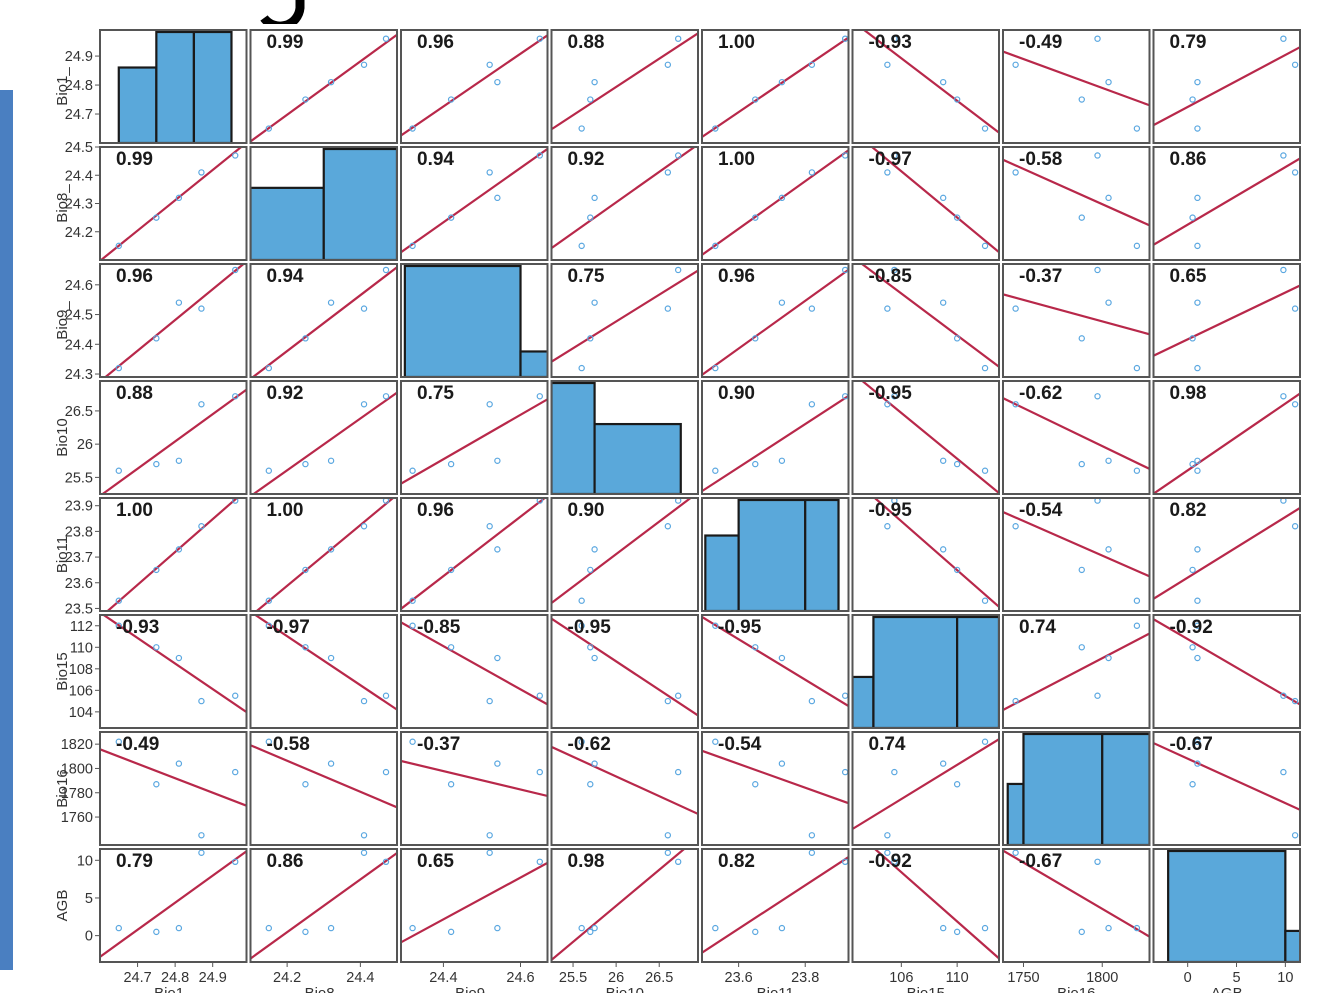 The image size is (1342, 993). I want to click on point-Bio8_-vs-Bio15-0, so click(985, 246).